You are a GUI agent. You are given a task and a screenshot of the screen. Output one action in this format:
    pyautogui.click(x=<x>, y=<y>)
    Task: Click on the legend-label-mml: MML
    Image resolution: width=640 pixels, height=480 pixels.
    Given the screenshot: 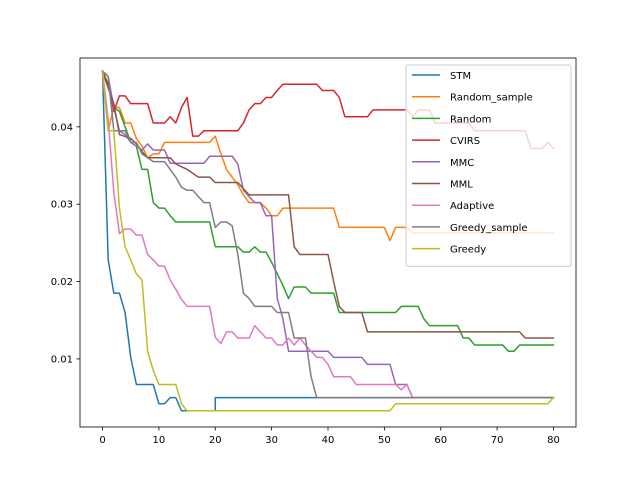 What is the action you would take?
    pyautogui.click(x=461, y=185)
    